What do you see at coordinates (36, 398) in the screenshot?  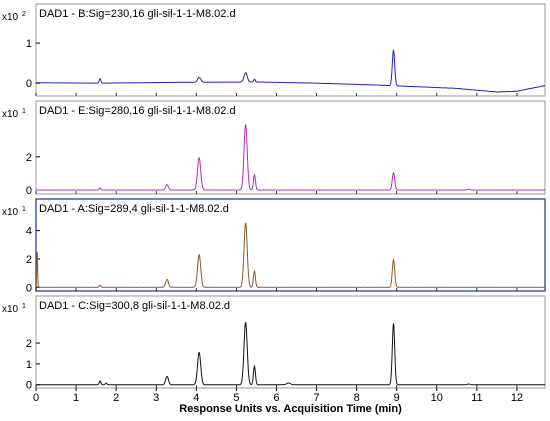 I see `x-tick-label: 0` at bounding box center [36, 398].